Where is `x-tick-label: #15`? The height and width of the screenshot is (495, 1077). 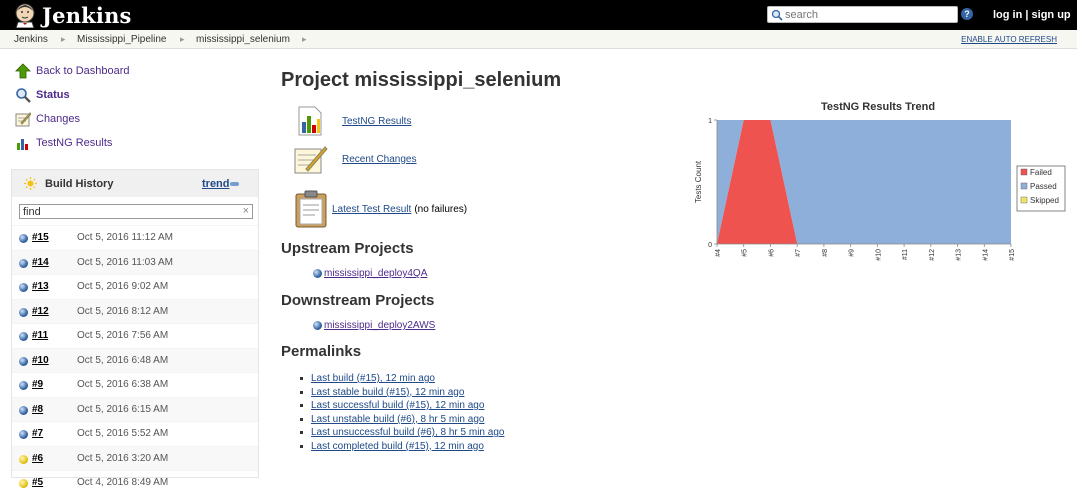 x-tick-label: #15 is located at coordinates (1012, 255).